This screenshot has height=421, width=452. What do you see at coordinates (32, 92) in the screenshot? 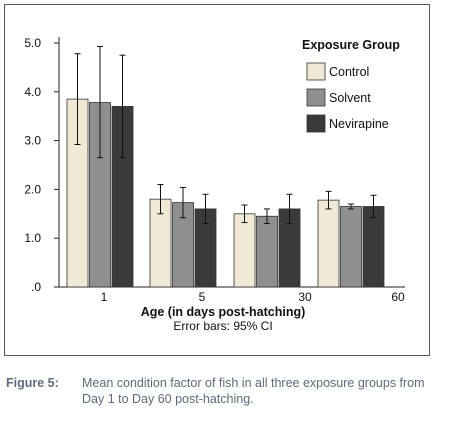
I see `y-tick-label: 4.0` at bounding box center [32, 92].